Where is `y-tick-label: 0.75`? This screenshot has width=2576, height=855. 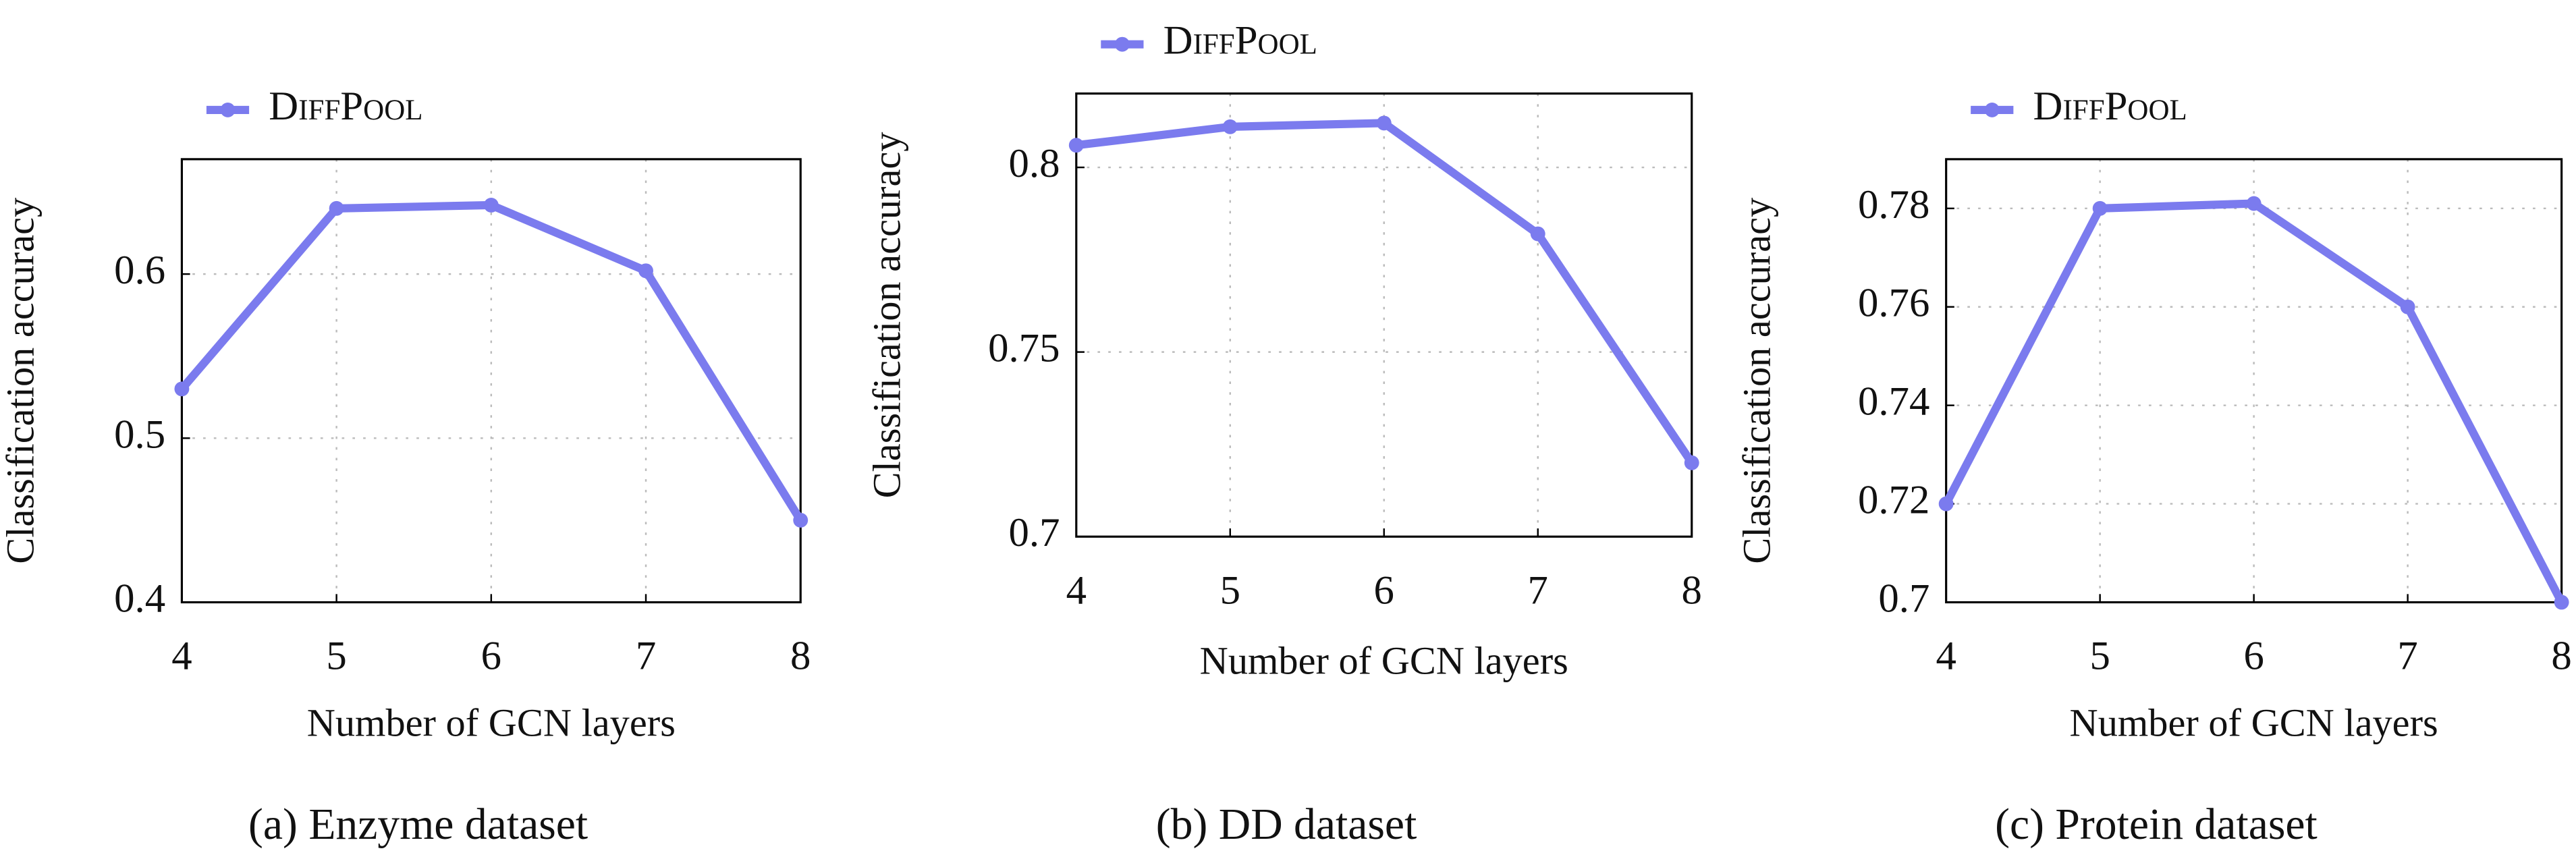
y-tick-label: 0.75 is located at coordinates (1024, 348).